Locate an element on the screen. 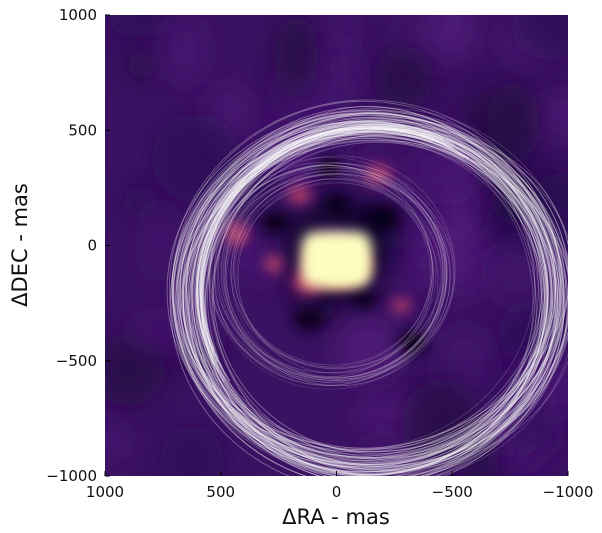  x-tick-label: 500 is located at coordinates (220, 492).